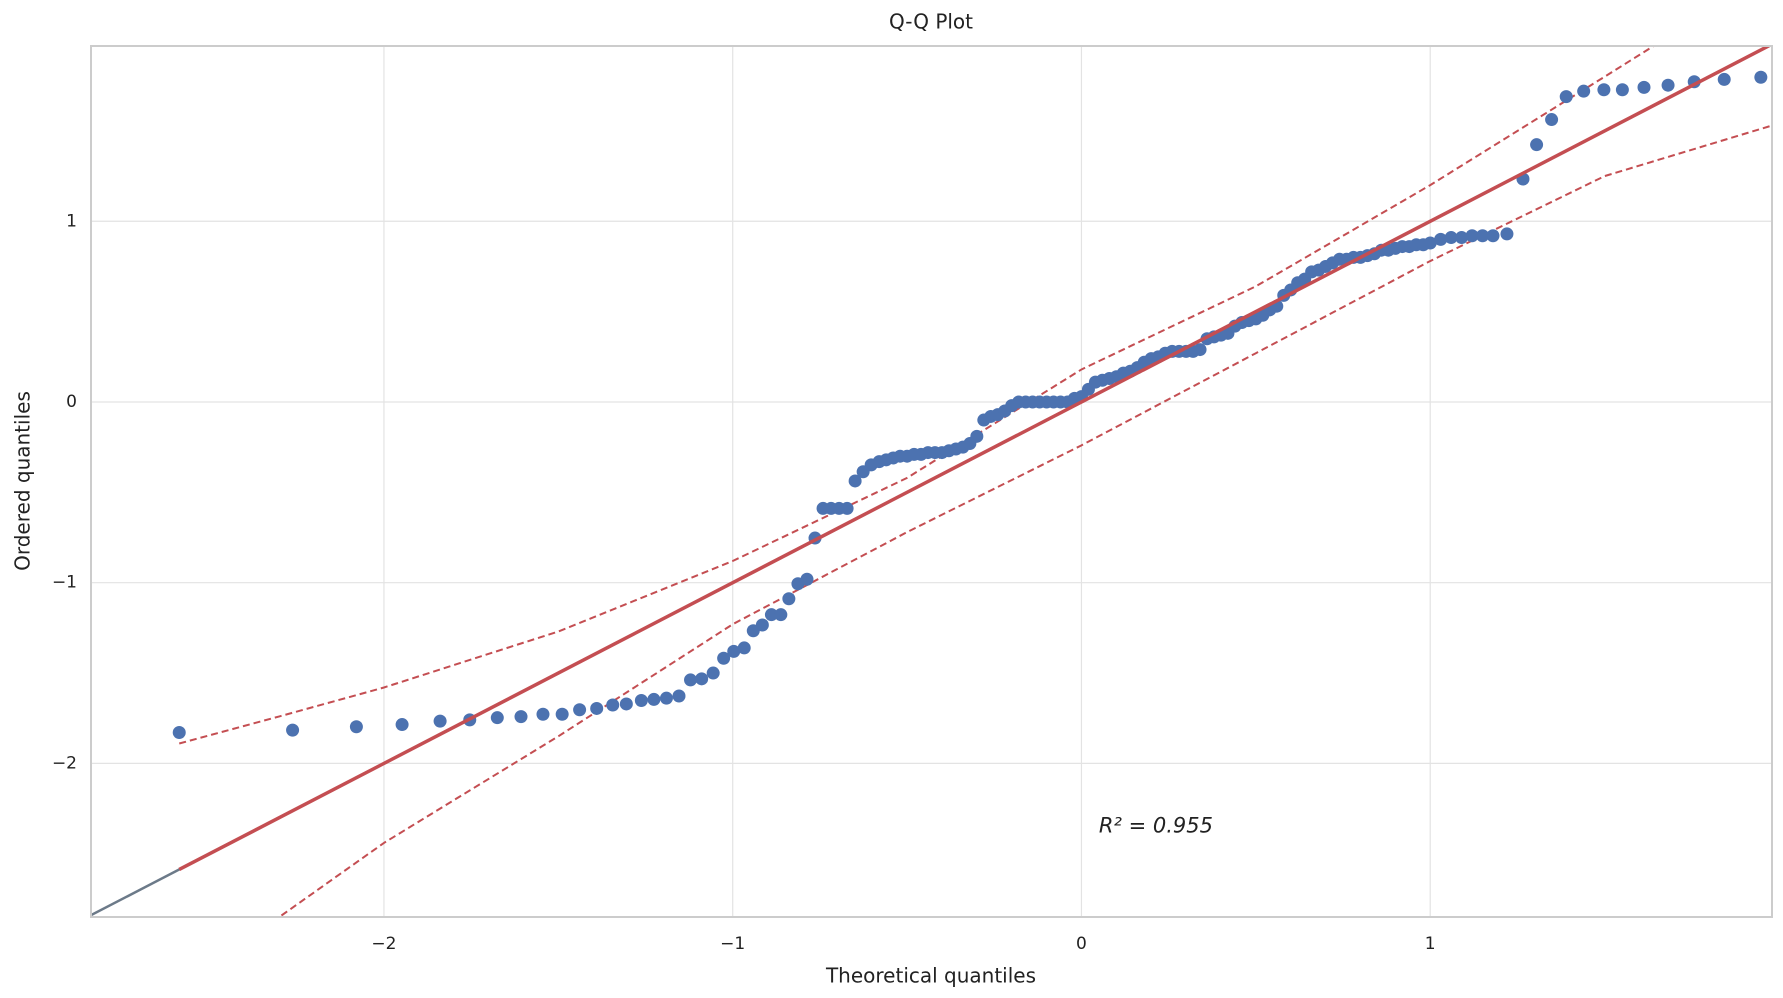 The width and height of the screenshot is (1783, 998). What do you see at coordinates (64, 763) in the screenshot?
I see `y-tick-label: −2` at bounding box center [64, 763].